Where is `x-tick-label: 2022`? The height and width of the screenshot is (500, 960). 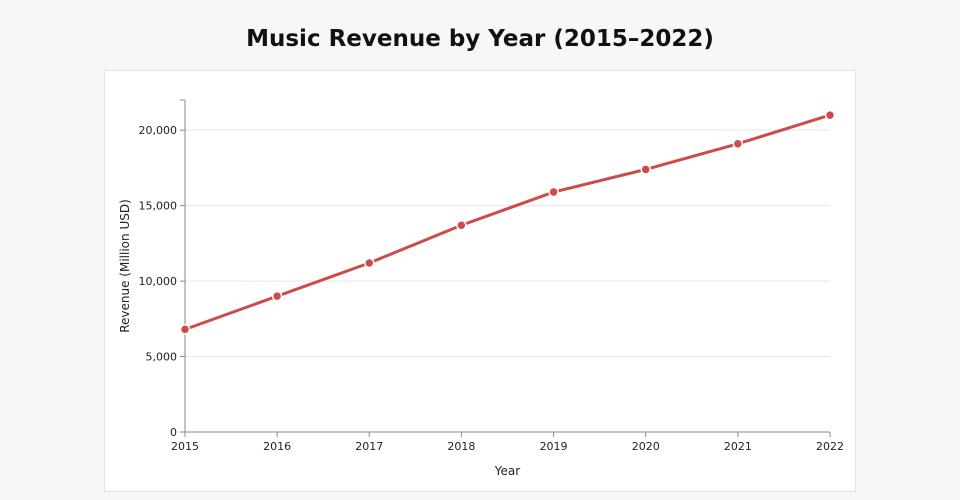 x-tick-label: 2022 is located at coordinates (830, 446).